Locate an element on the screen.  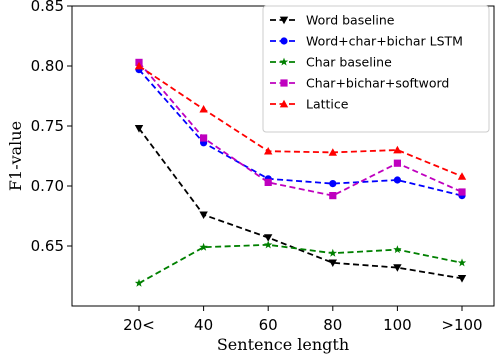
x-tick-label: >100 is located at coordinates (461, 325).